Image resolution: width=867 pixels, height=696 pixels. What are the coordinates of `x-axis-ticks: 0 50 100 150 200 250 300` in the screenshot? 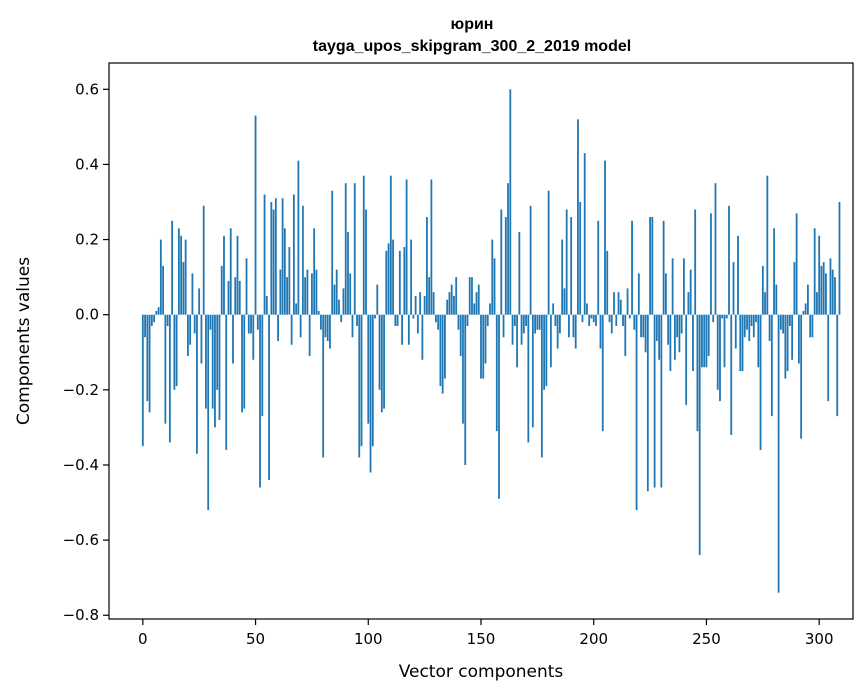 It's located at (486, 633).